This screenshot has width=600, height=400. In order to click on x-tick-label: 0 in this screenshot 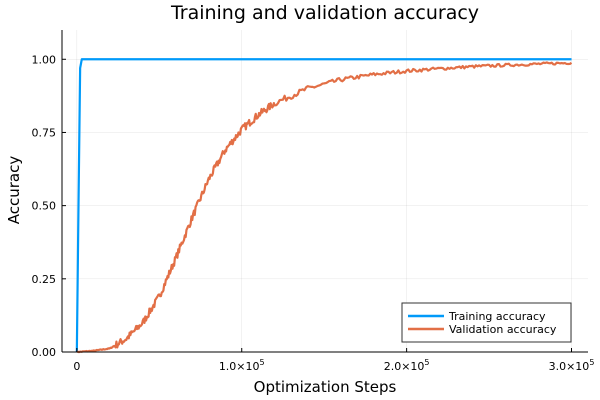, I will do `click(76, 366)`.